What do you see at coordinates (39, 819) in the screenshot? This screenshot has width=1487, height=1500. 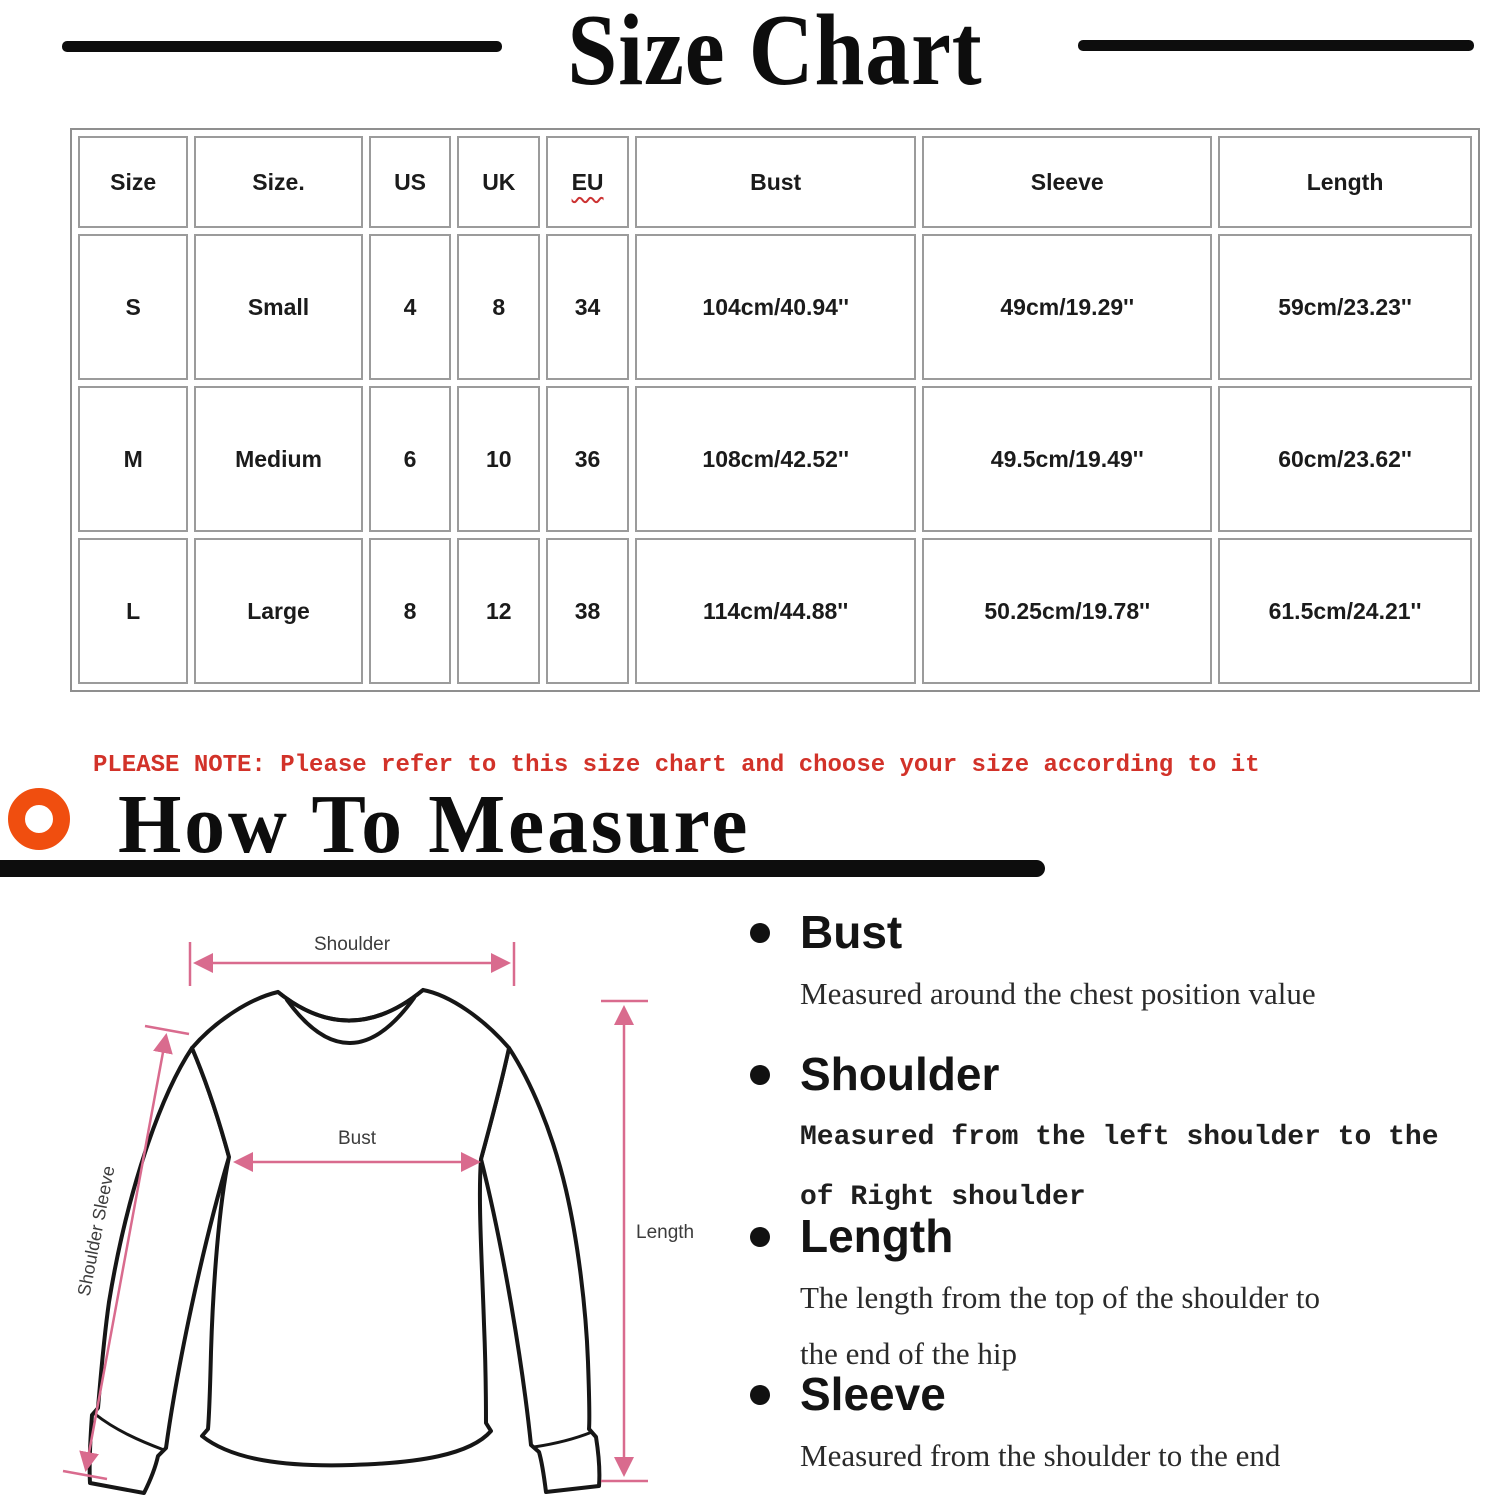 I see `target-ring-icon` at bounding box center [39, 819].